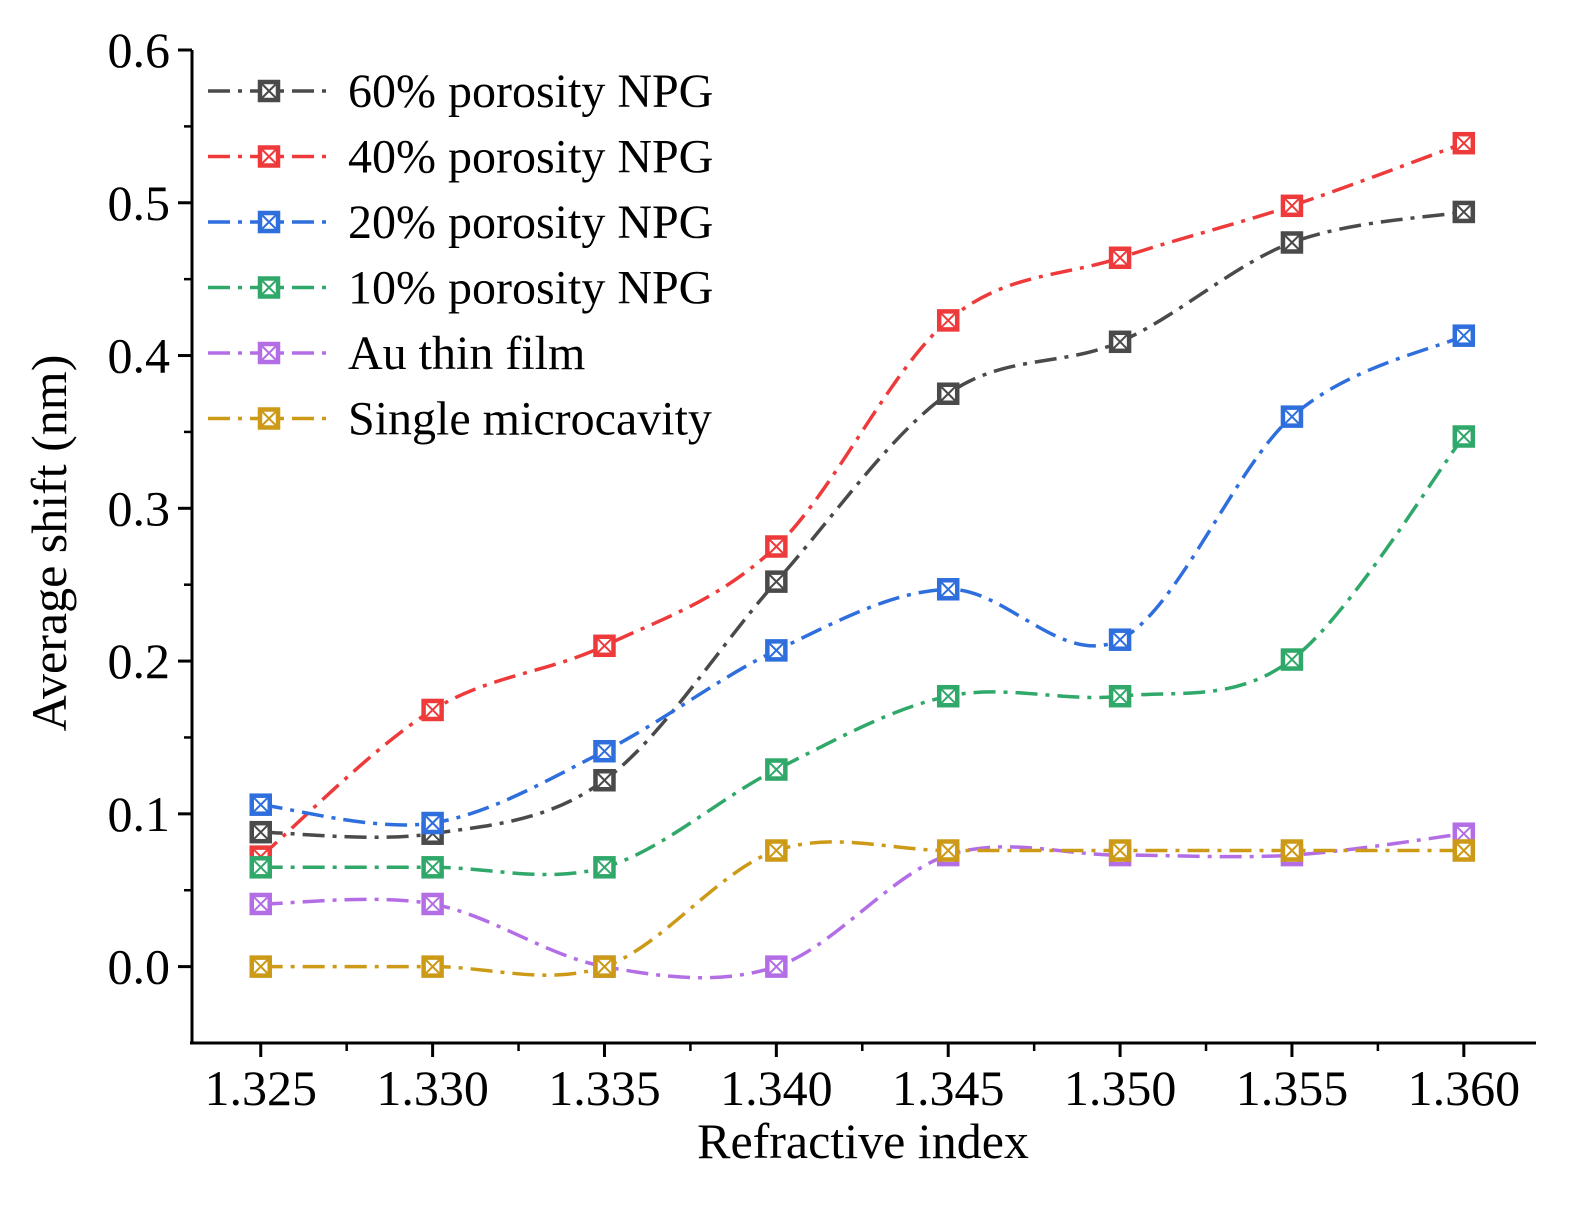 Image resolution: width=1582 pixels, height=1217 pixels. What do you see at coordinates (139, 203) in the screenshot?
I see `y-tick-label: 0.5` at bounding box center [139, 203].